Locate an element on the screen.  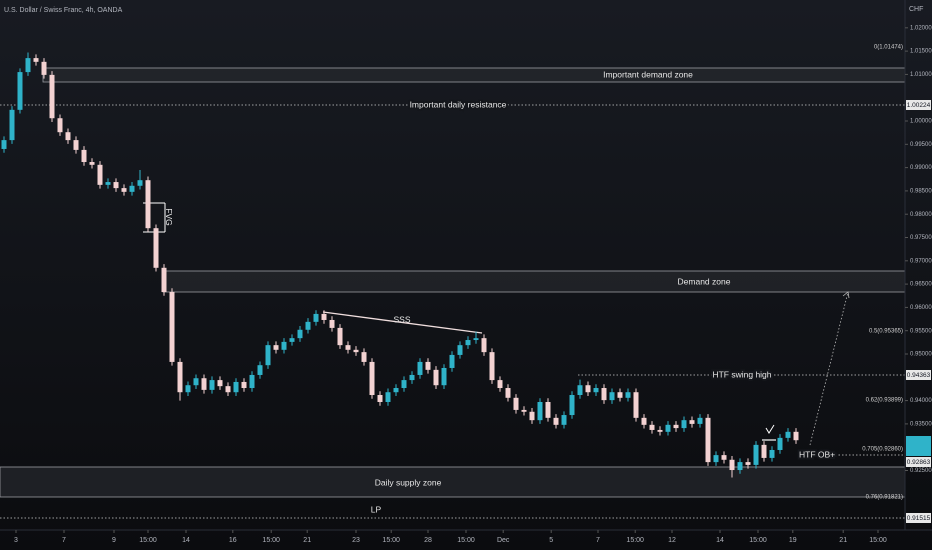
annotation: LP is located at coordinates (376, 509).